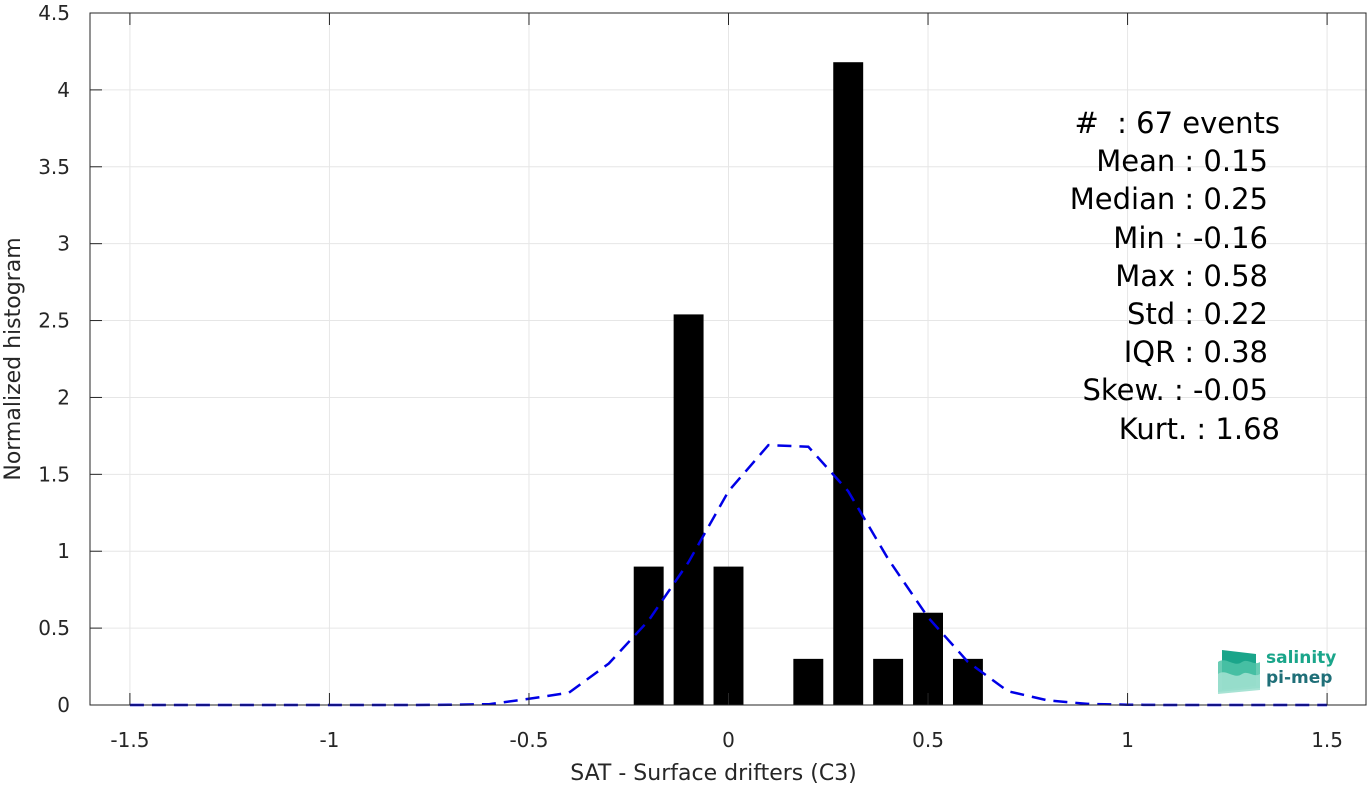 The width and height of the screenshot is (1367, 785). I want to click on y-tick-label: 1, so click(63, 551).